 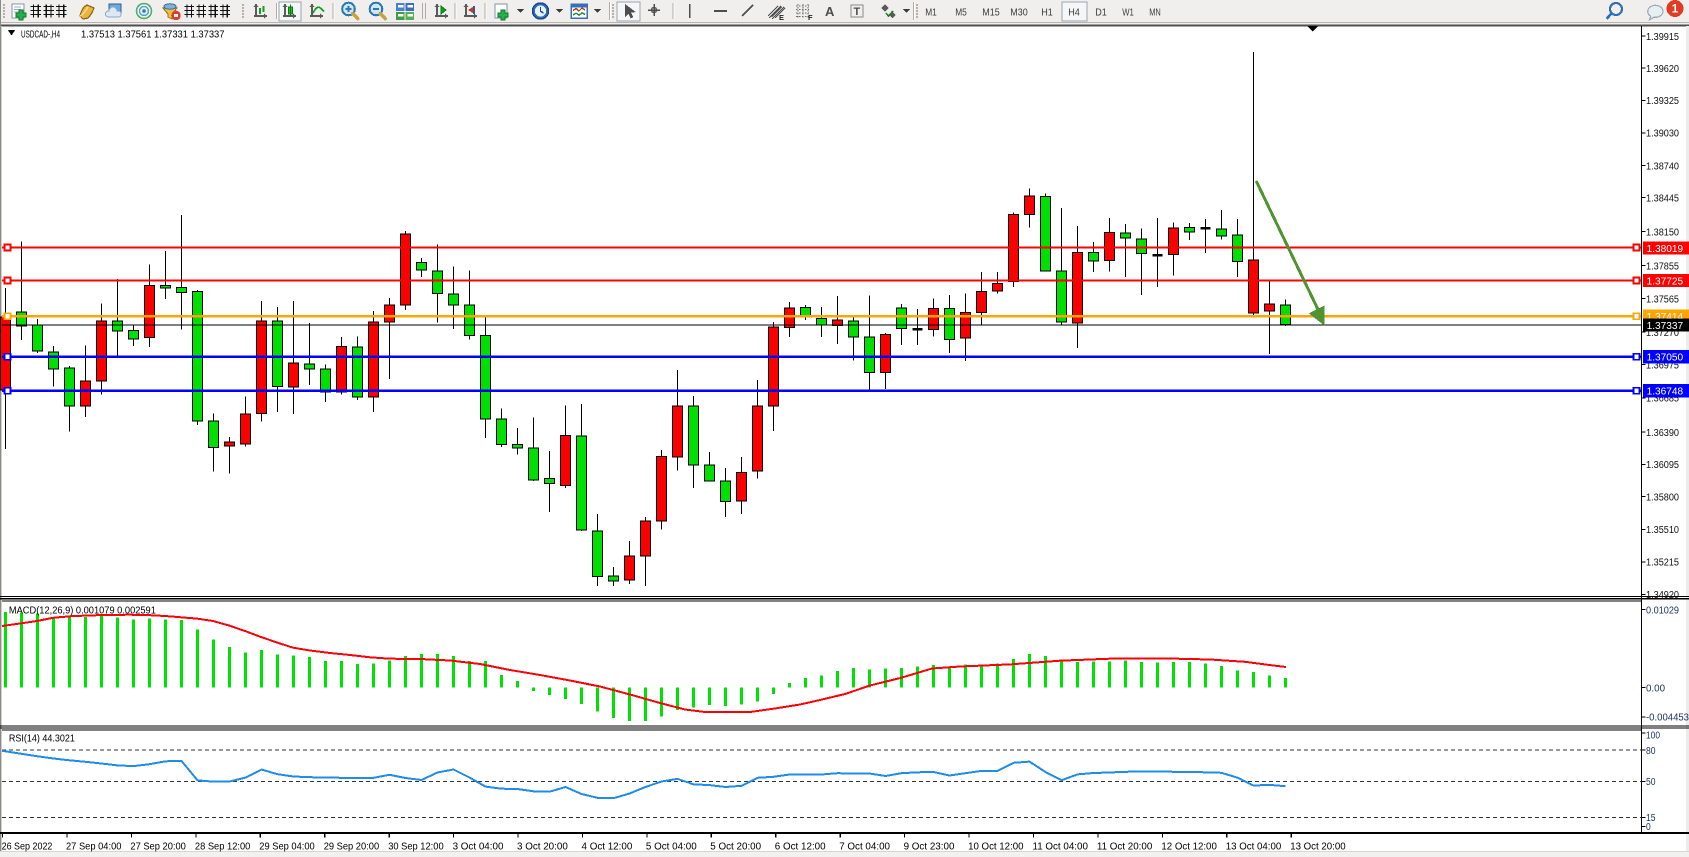 I want to click on svg-text: 3 Oct 20:00, so click(x=542, y=847).